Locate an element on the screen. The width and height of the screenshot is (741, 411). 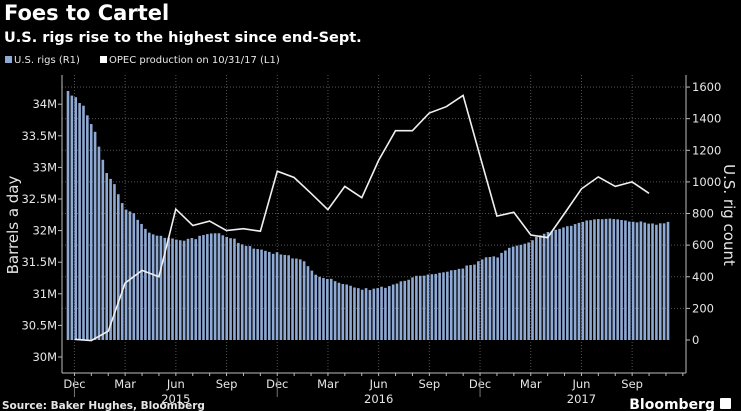
x-year-label: 2015 is located at coordinates (175, 399).